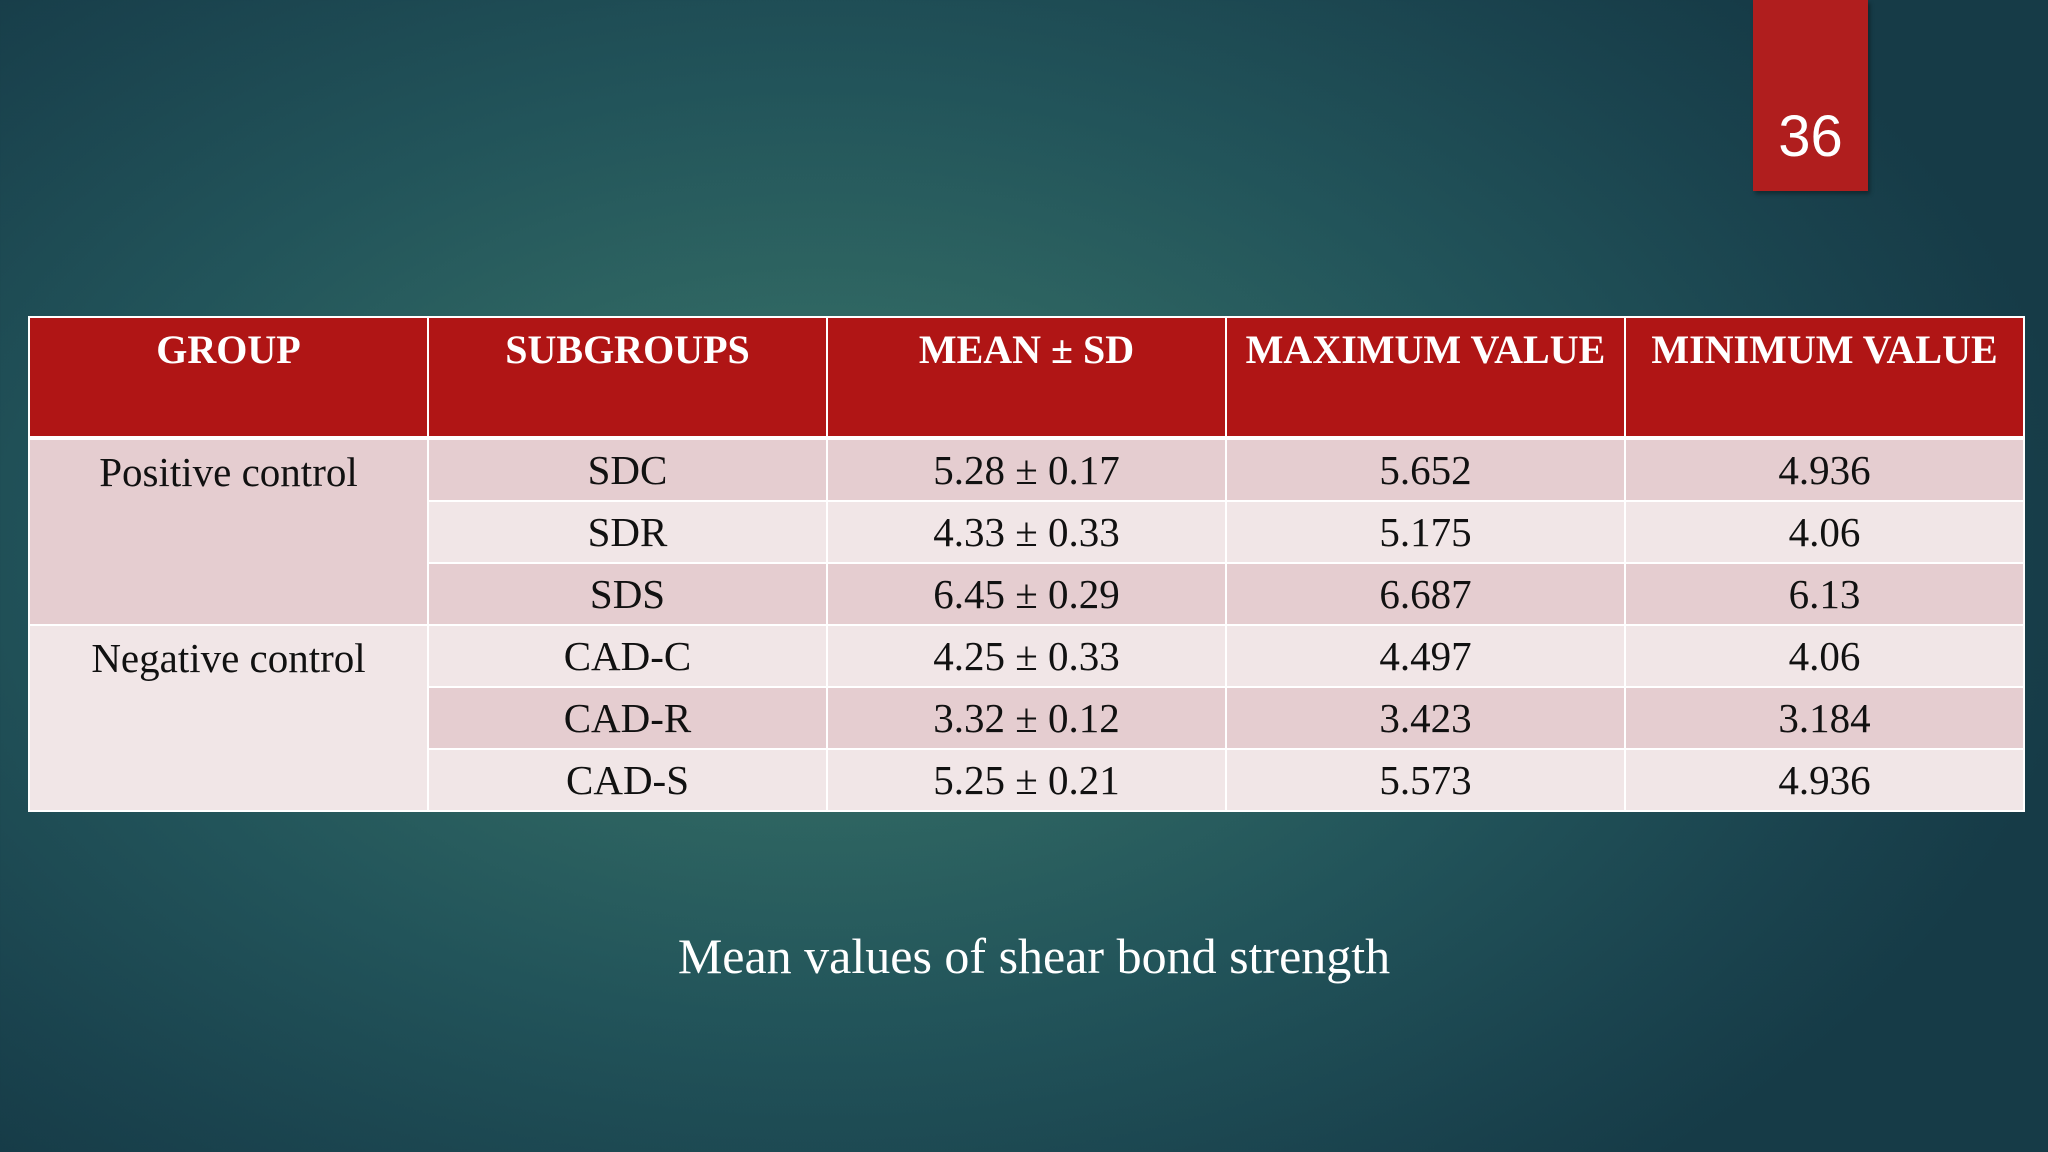 The height and width of the screenshot is (1152, 2048). Describe the element at coordinates (627, 780) in the screenshot. I see `subgroup-cell: CAD-S` at that location.